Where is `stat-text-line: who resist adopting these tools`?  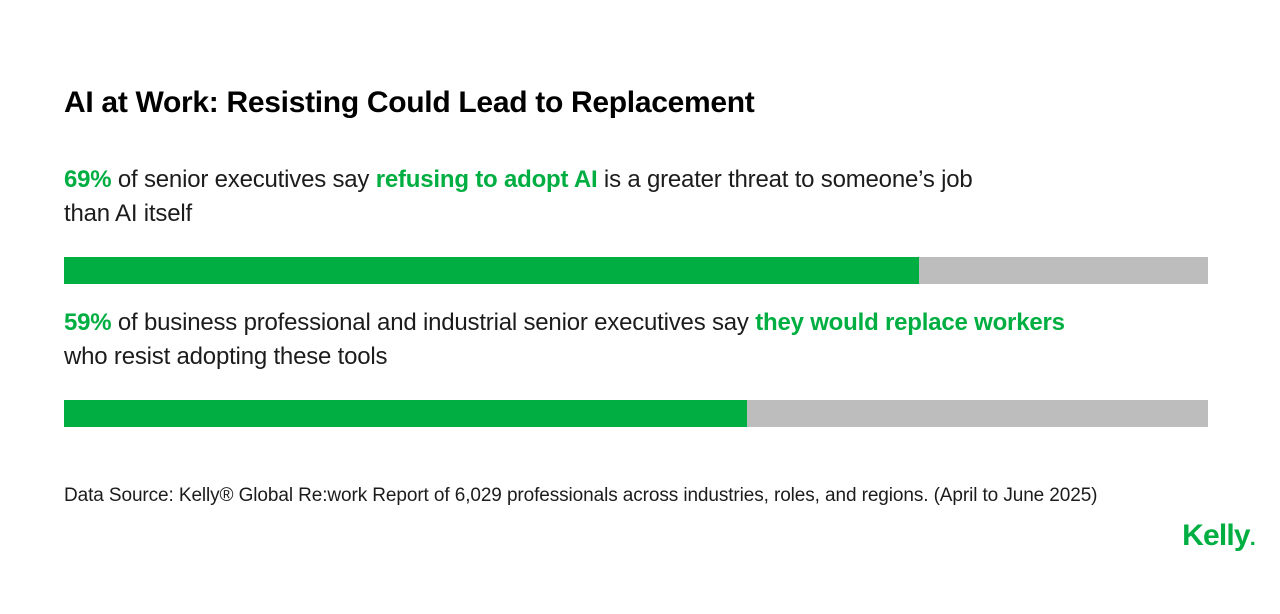 stat-text-line: who resist adopting these tools is located at coordinates (636, 357).